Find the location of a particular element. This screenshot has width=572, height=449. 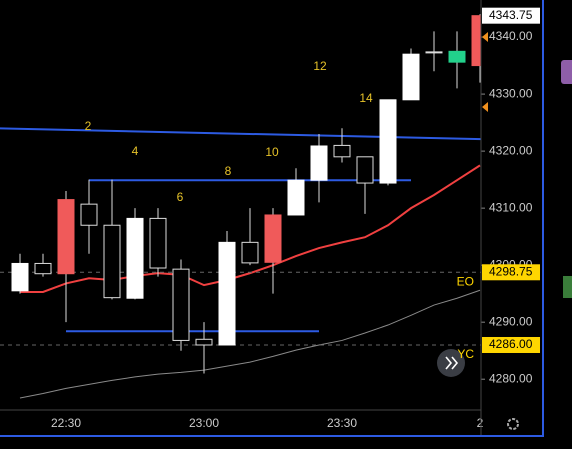

annotation: 4 is located at coordinates (135, 151).